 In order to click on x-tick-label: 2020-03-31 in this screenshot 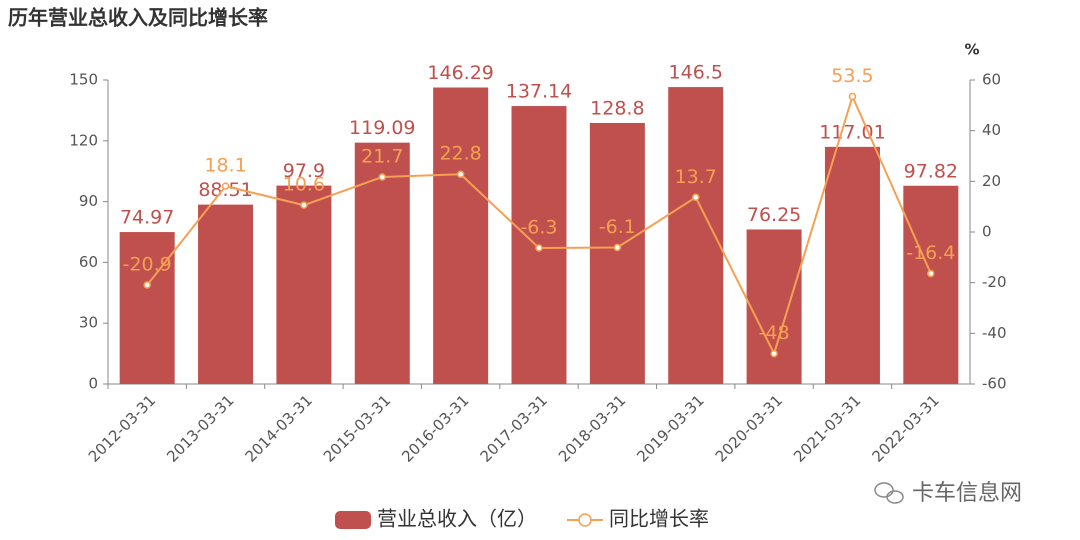, I will do `click(749, 428)`.